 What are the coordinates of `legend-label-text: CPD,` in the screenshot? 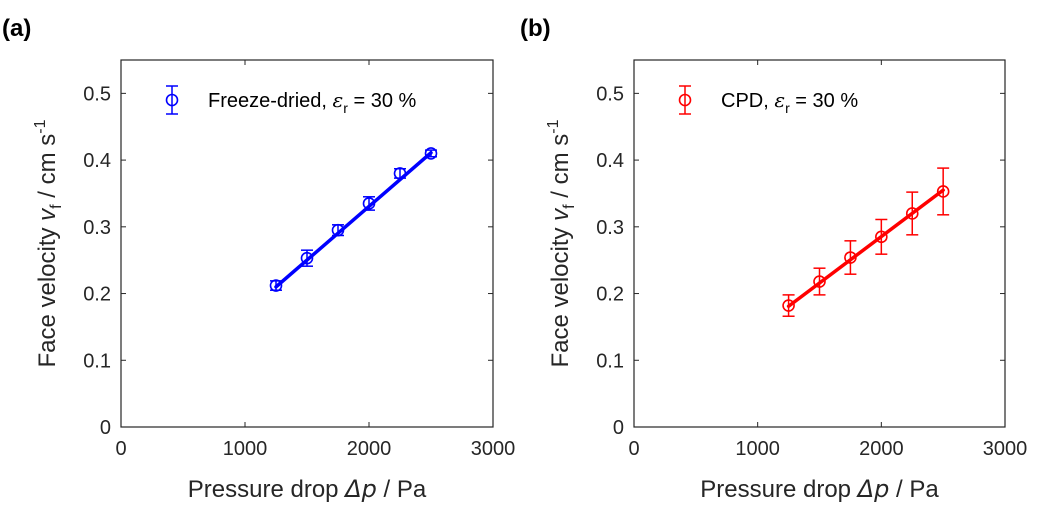 It's located at (747, 101).